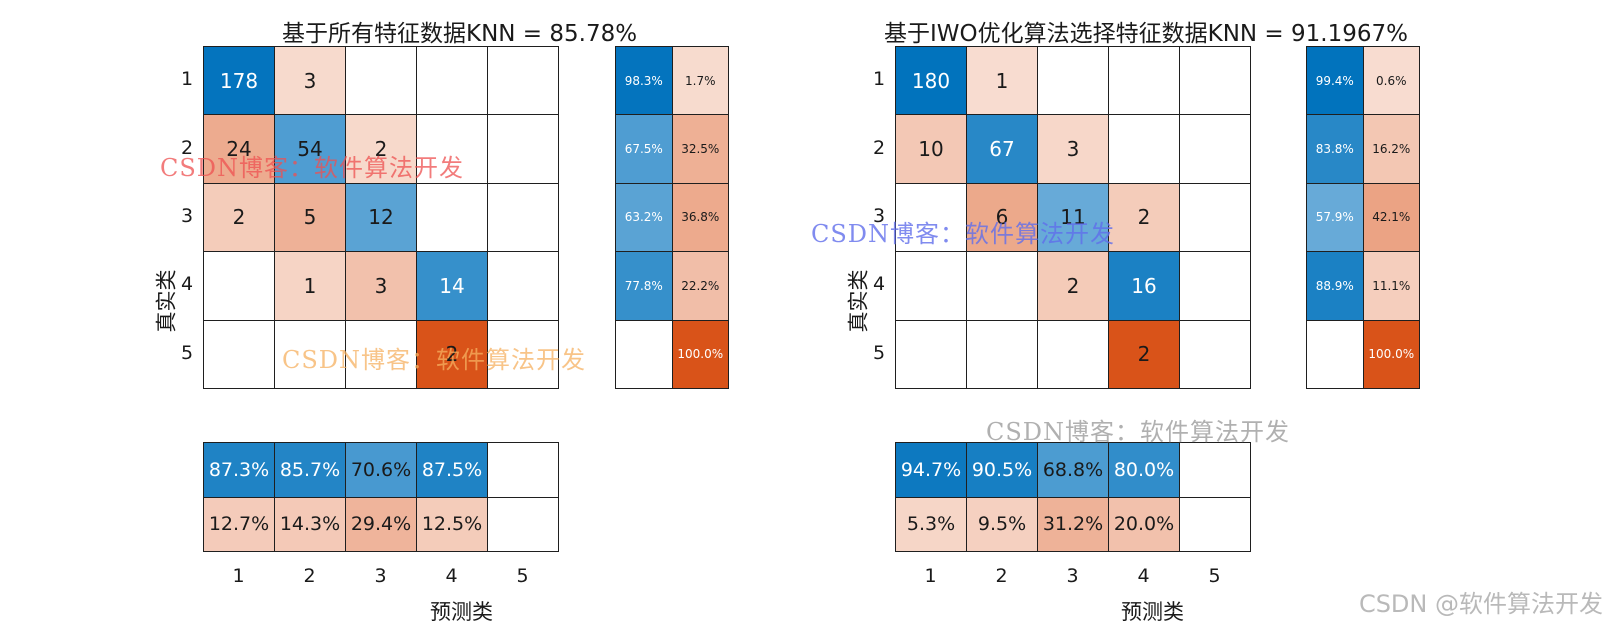 This screenshot has width=1617, height=643. Describe the element at coordinates (1144, 470) in the screenshot. I see `col-summary-correct: 80.0%` at that location.